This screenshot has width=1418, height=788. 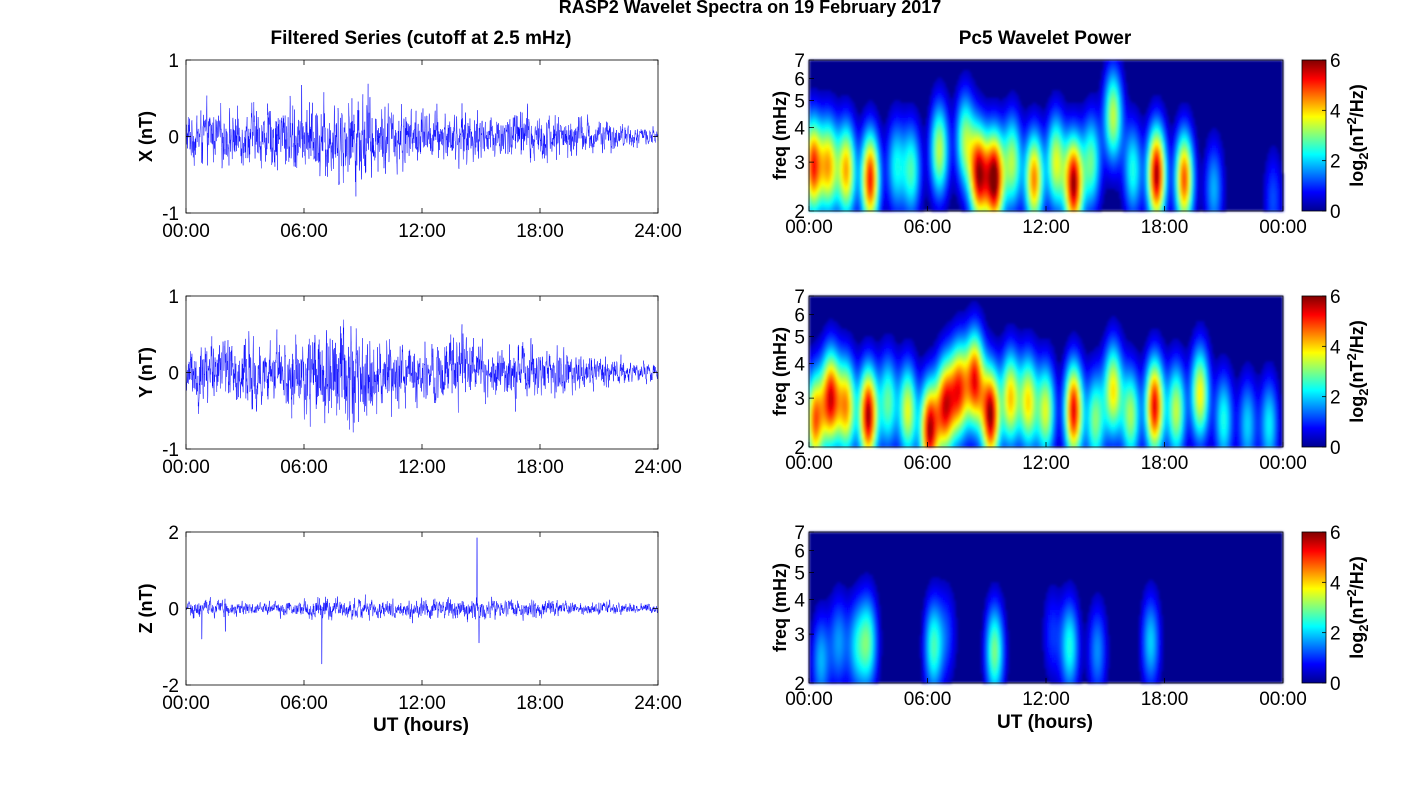 What do you see at coordinates (146, 609) in the screenshot?
I see `series-y-label: Z (nT)` at bounding box center [146, 609].